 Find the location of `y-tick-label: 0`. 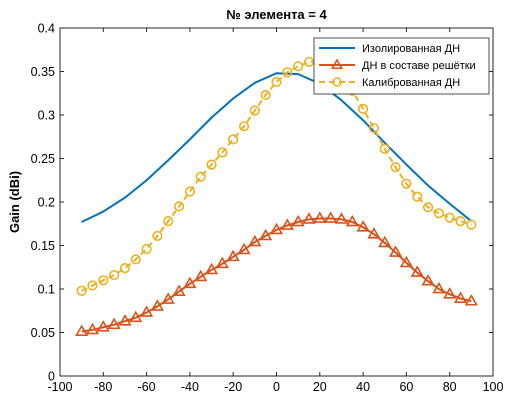

y-tick-label: 0 is located at coordinates (51, 377).